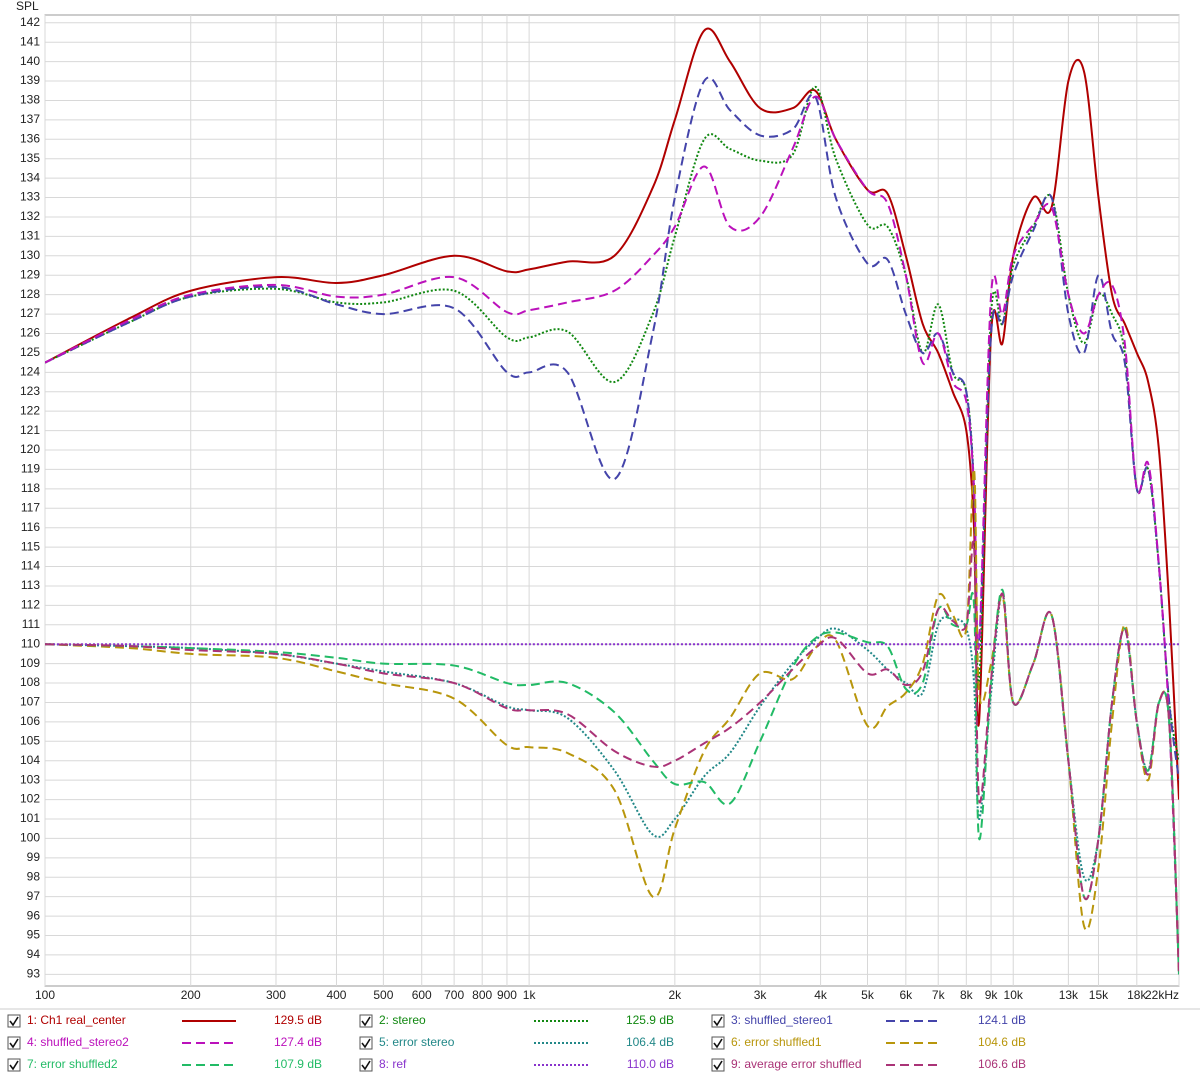  I want to click on legend-name: 1: Ch1 real_center, so click(76, 1020).